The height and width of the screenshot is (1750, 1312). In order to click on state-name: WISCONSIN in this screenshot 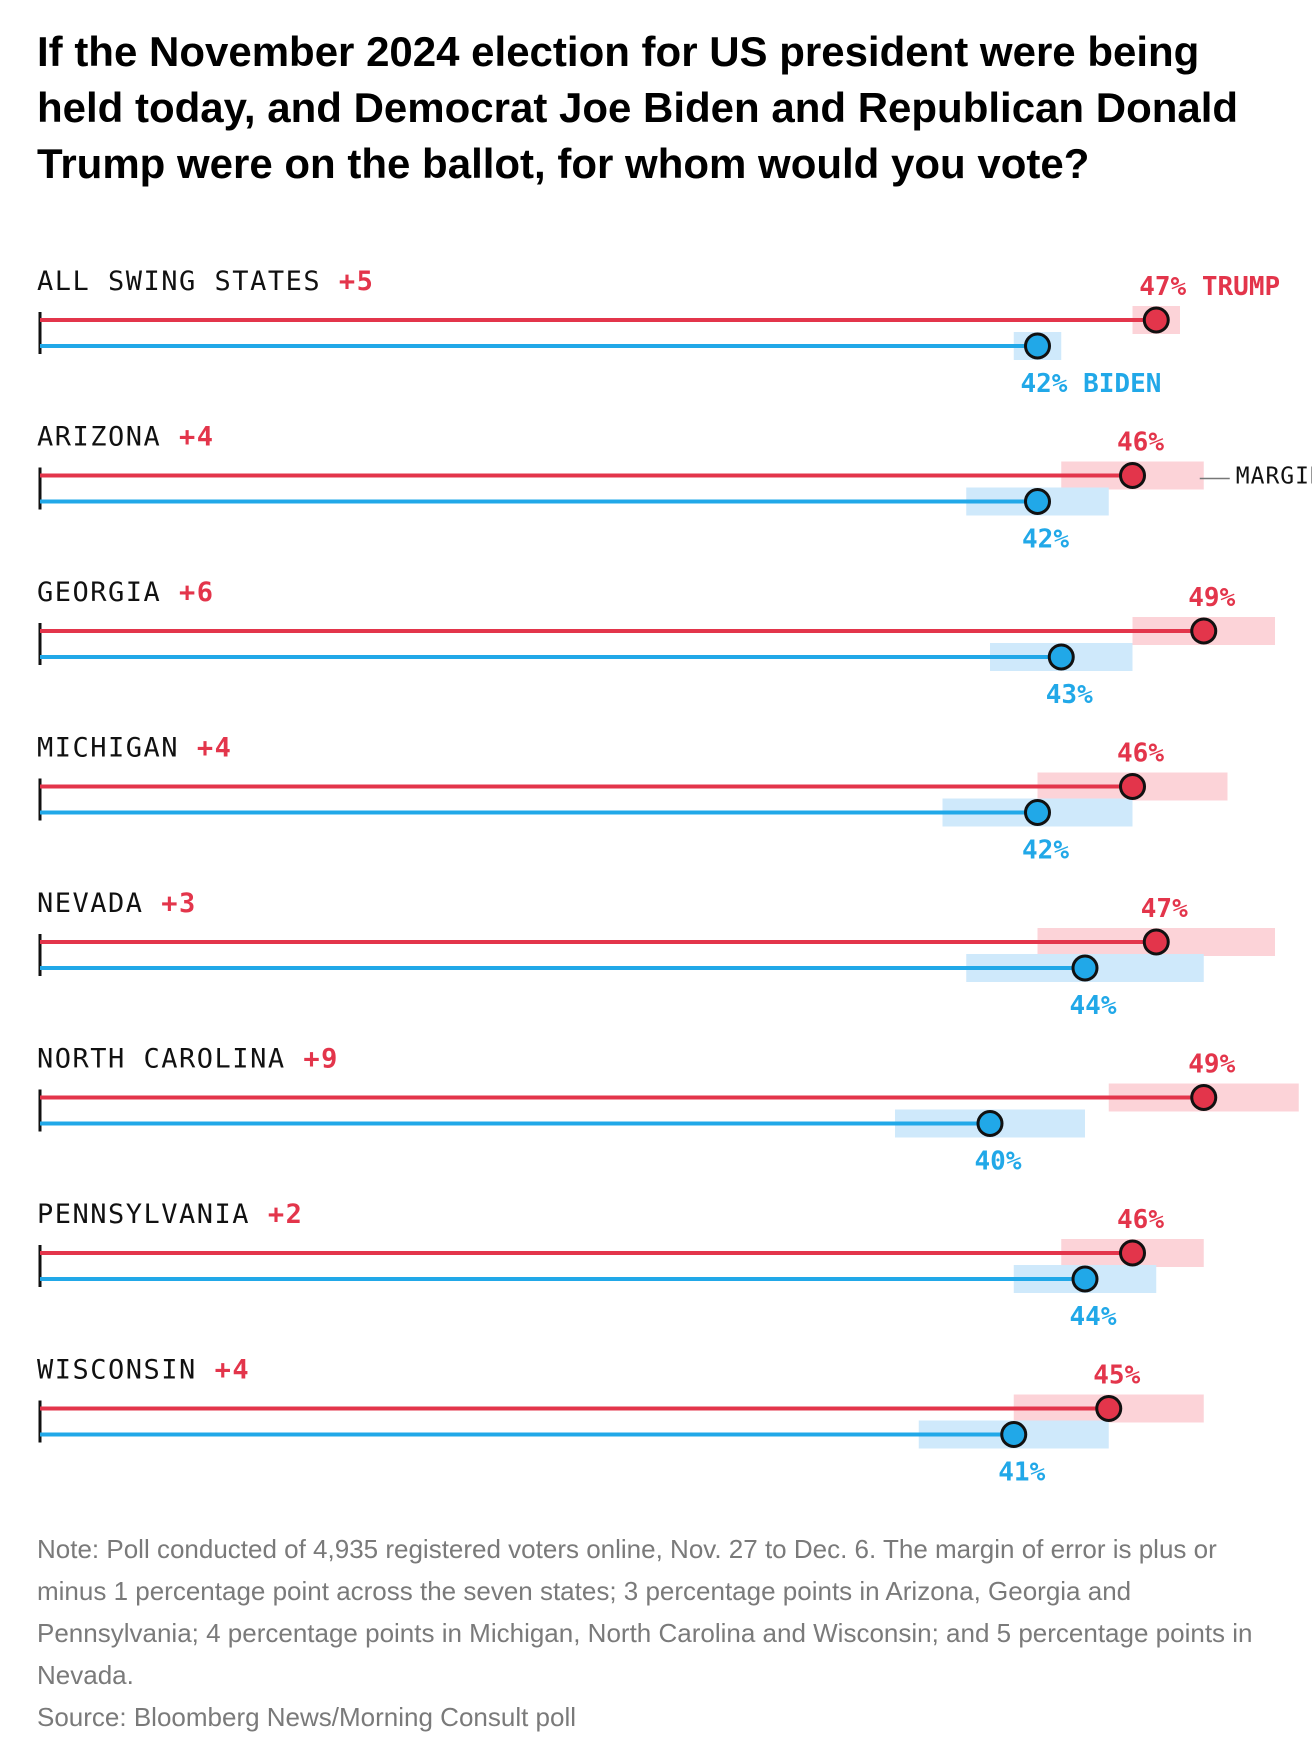, I will do `click(126, 1370)`.